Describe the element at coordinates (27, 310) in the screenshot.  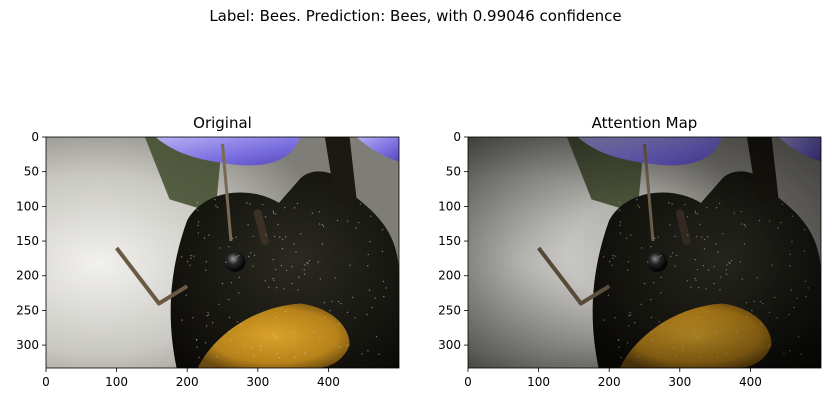
I see `y-tick-label: 250` at that location.